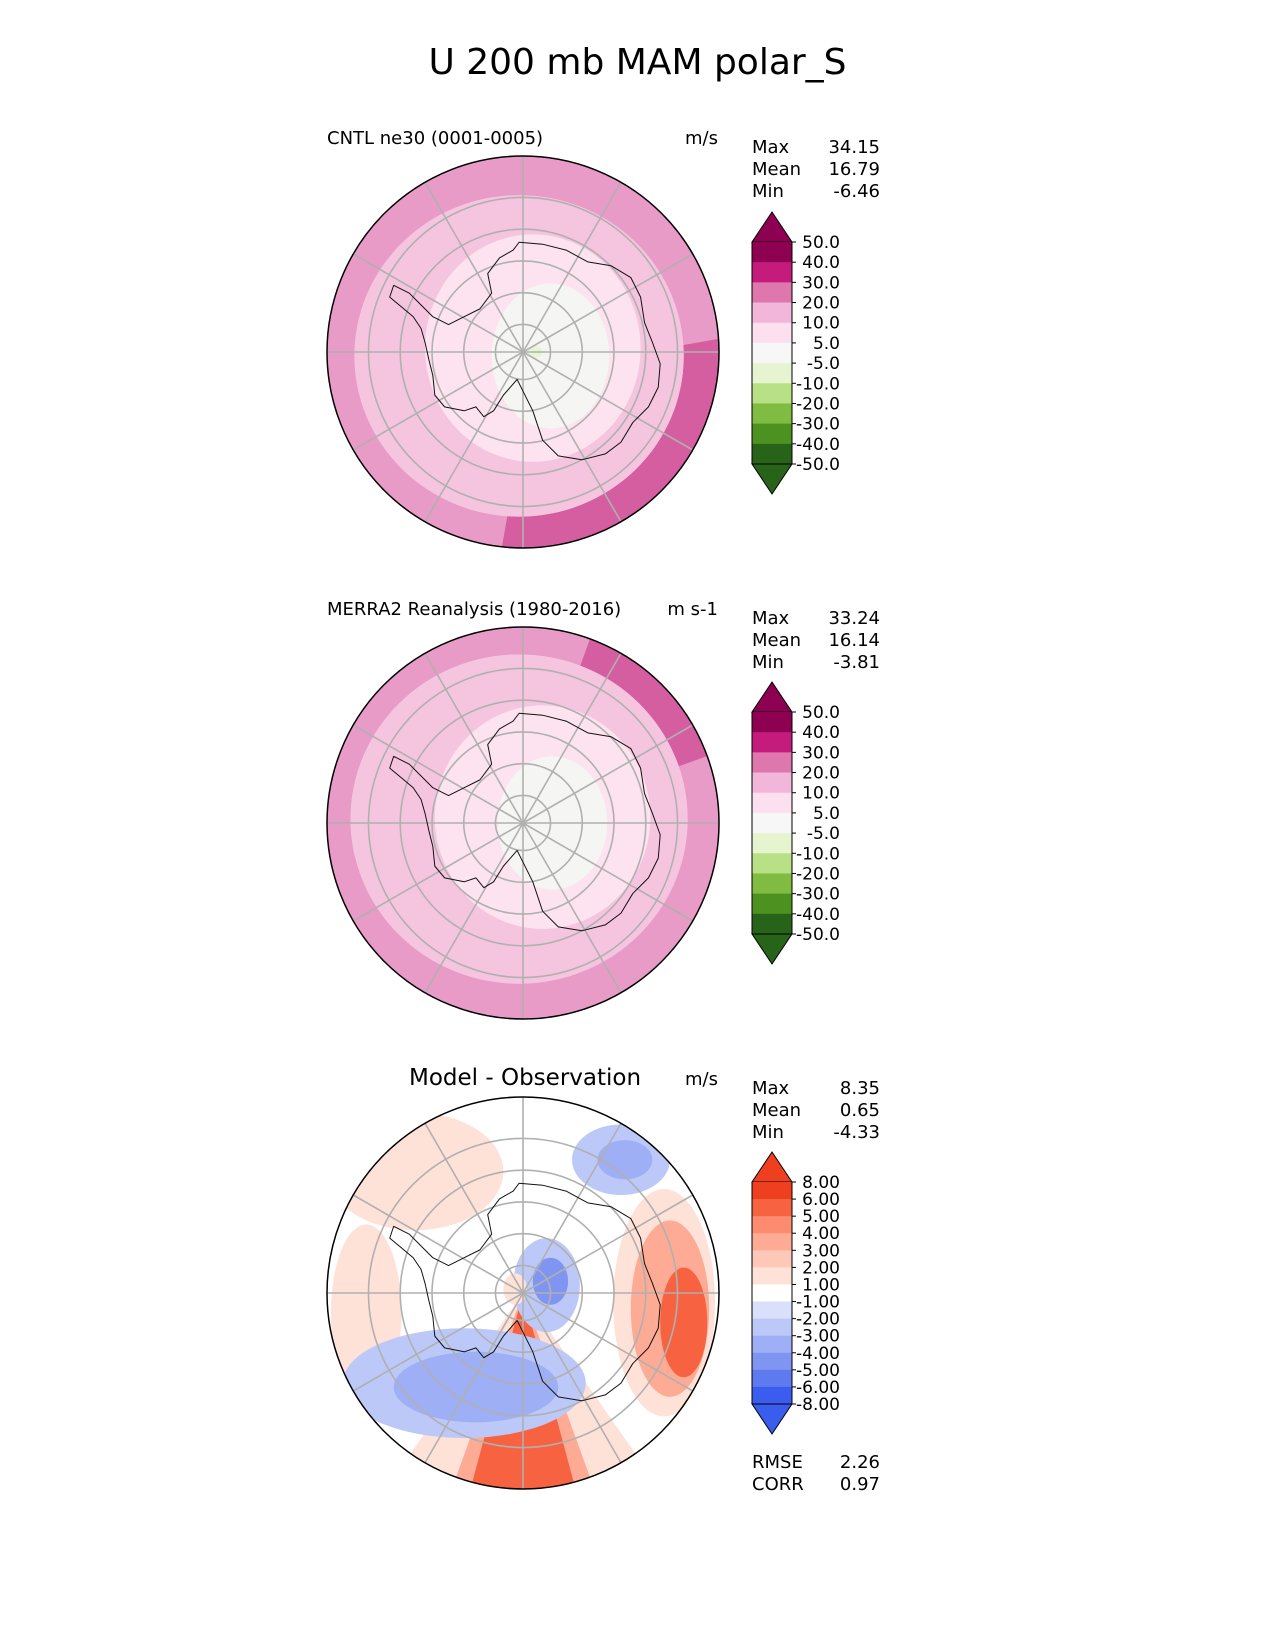 The height and width of the screenshot is (1650, 1275). I want to click on metric-row-corr: CORR 0.97, so click(816, 1485).